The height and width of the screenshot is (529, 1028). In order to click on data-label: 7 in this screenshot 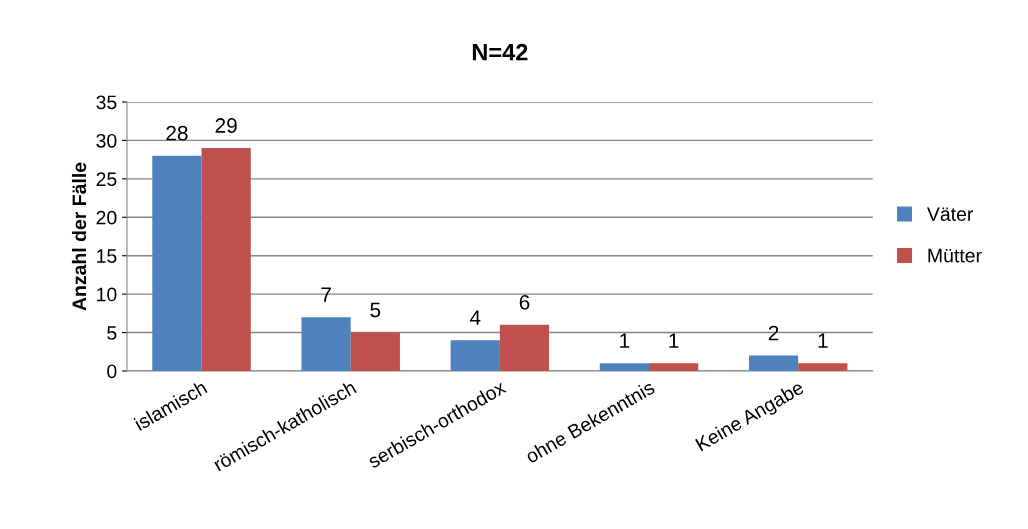, I will do `click(326, 294)`.